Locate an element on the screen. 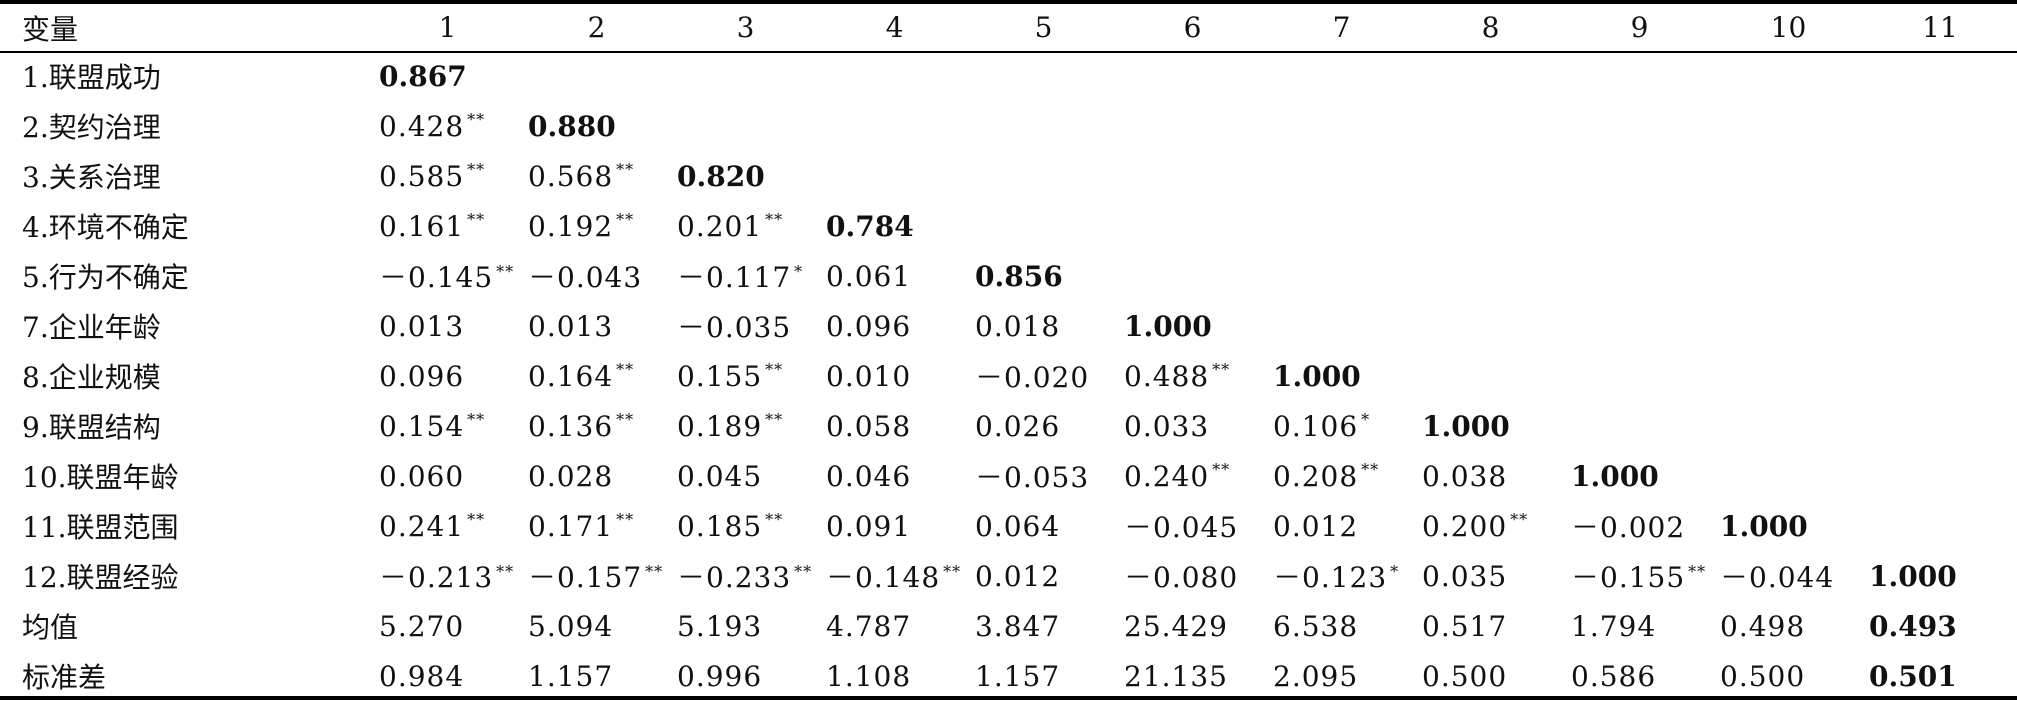  cell-value: 0.060 is located at coordinates (422, 476).